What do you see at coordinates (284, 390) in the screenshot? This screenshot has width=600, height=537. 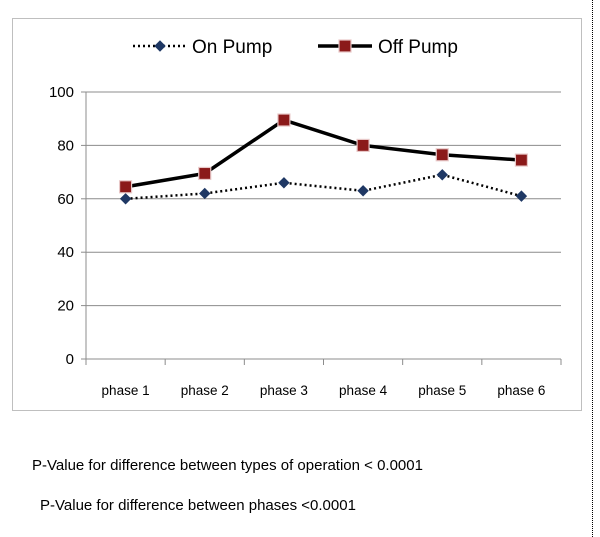 I see `x-tick-label: phase 3` at bounding box center [284, 390].